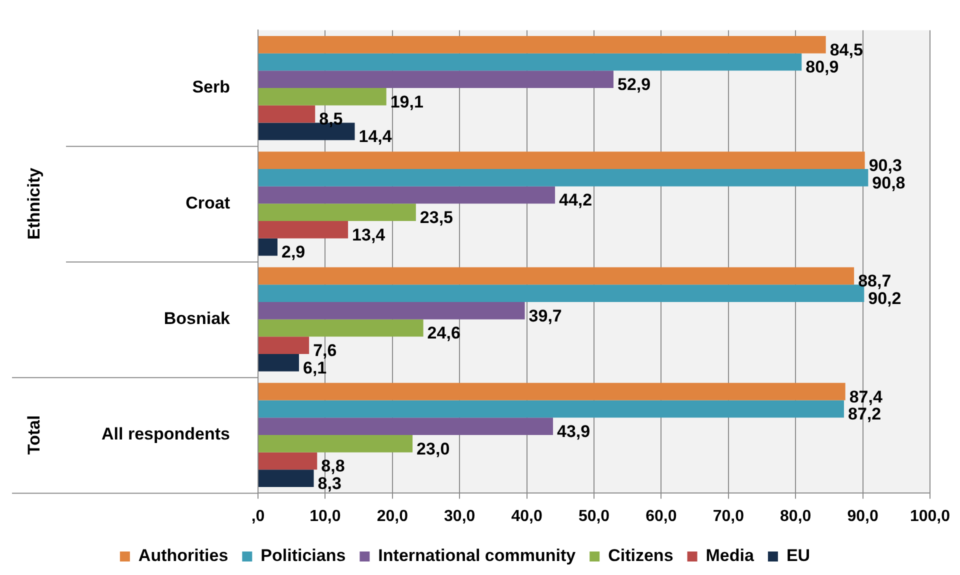 This screenshot has width=960, height=575. Describe the element at coordinates (333, 466) in the screenshot. I see `data-label: 8,8` at that location.